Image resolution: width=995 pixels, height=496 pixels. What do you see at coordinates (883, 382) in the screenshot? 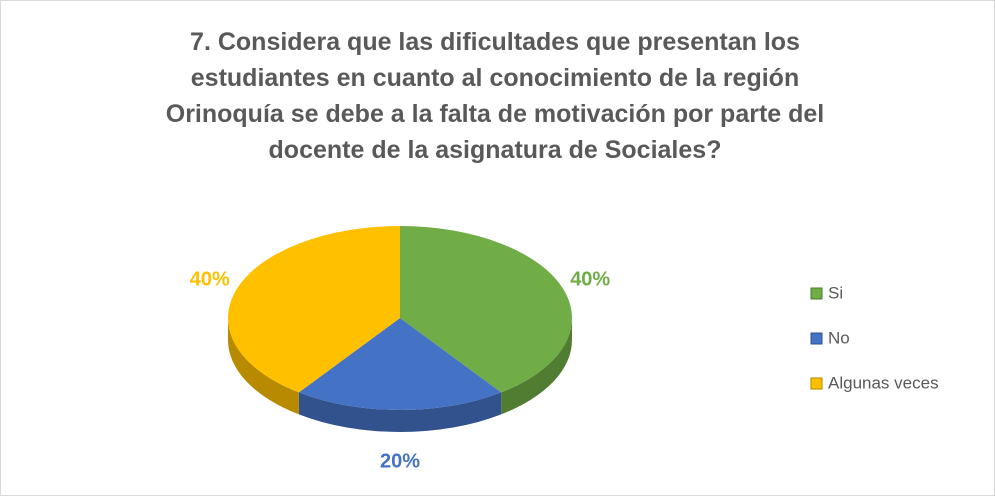
I see `legend-label: Algunas veces` at bounding box center [883, 382].